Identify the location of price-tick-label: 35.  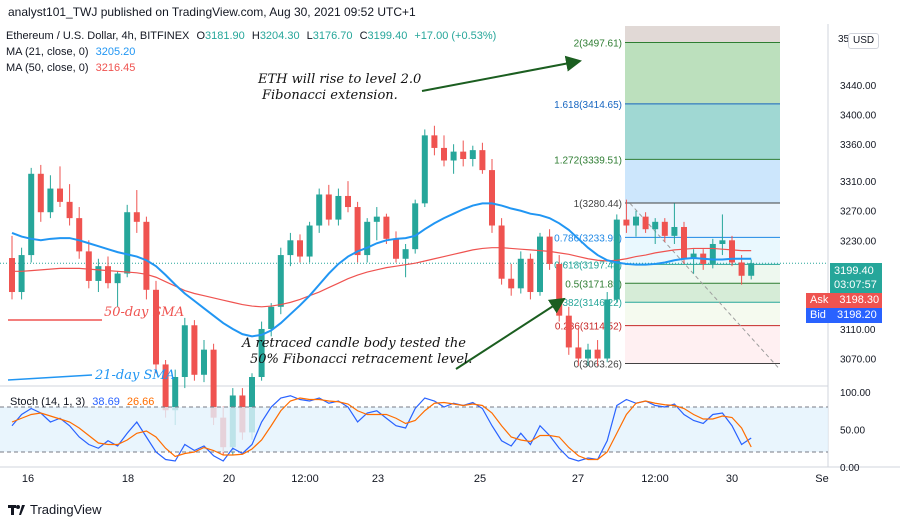
(844, 39).